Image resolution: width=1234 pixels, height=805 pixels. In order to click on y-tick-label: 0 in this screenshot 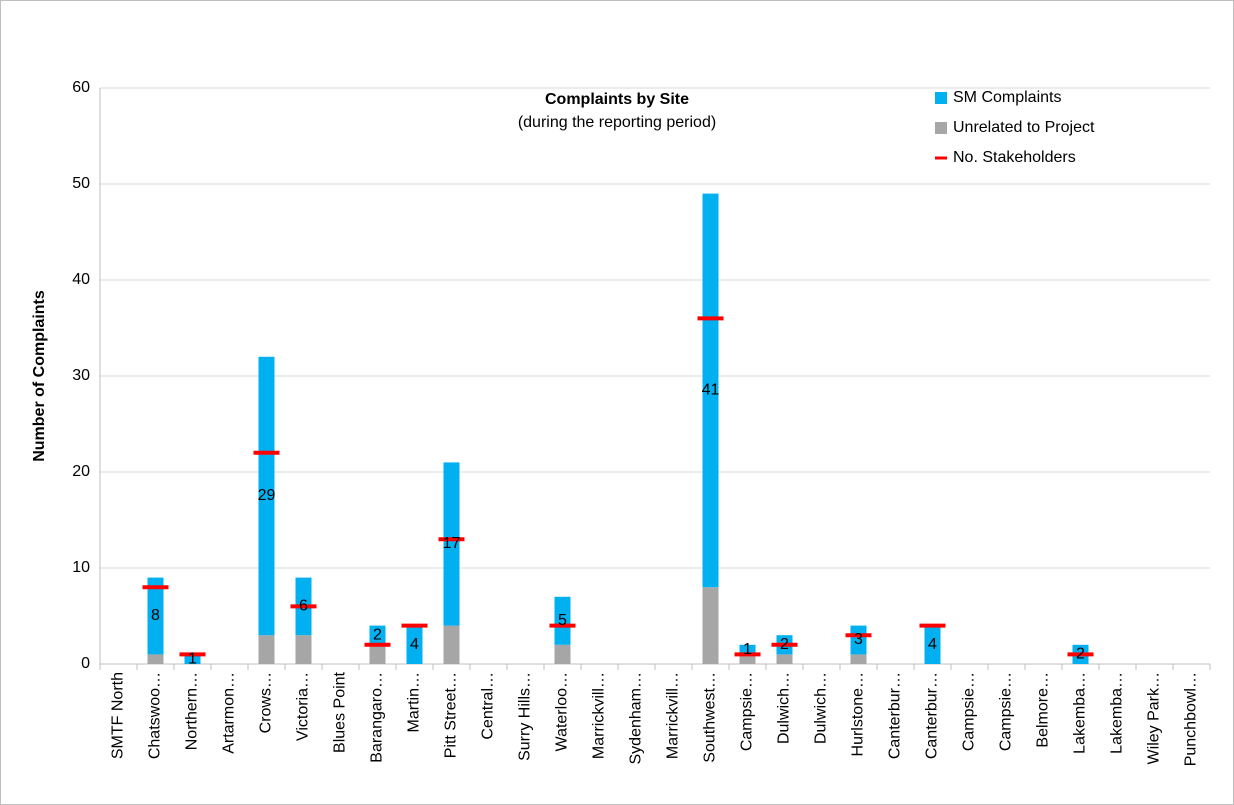, I will do `click(85, 663)`.